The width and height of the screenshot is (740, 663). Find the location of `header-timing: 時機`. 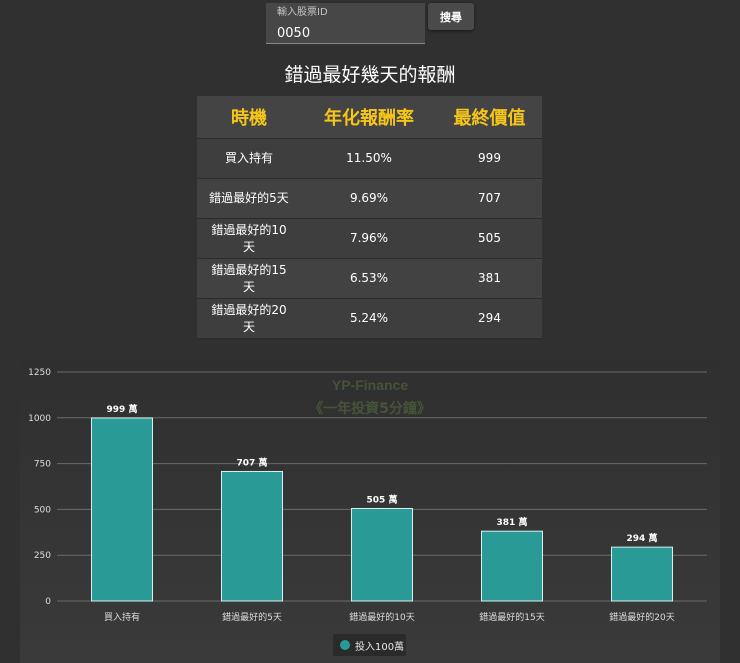

header-timing: 時機 is located at coordinates (249, 117).